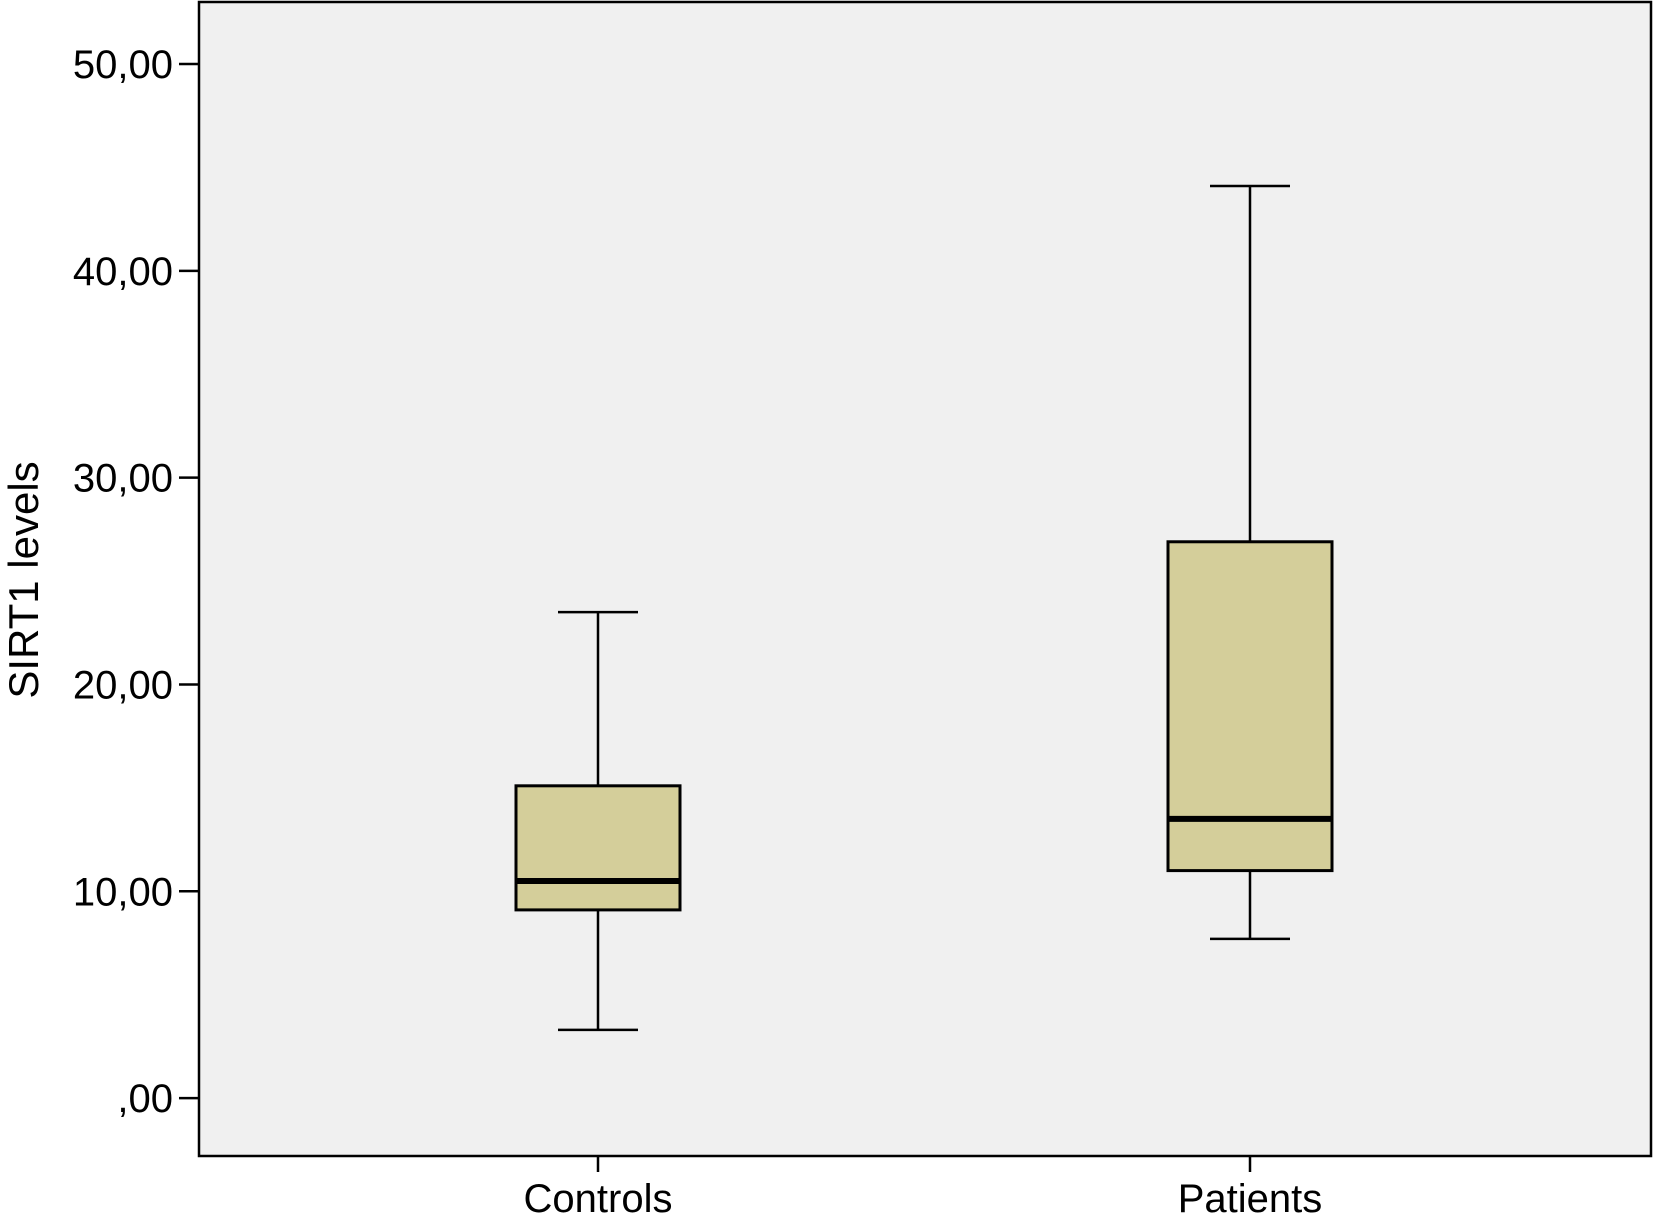 This screenshot has width=1653, height=1226. Describe the element at coordinates (123, 479) in the screenshot. I see `y-tick-label: 30,00` at that location.